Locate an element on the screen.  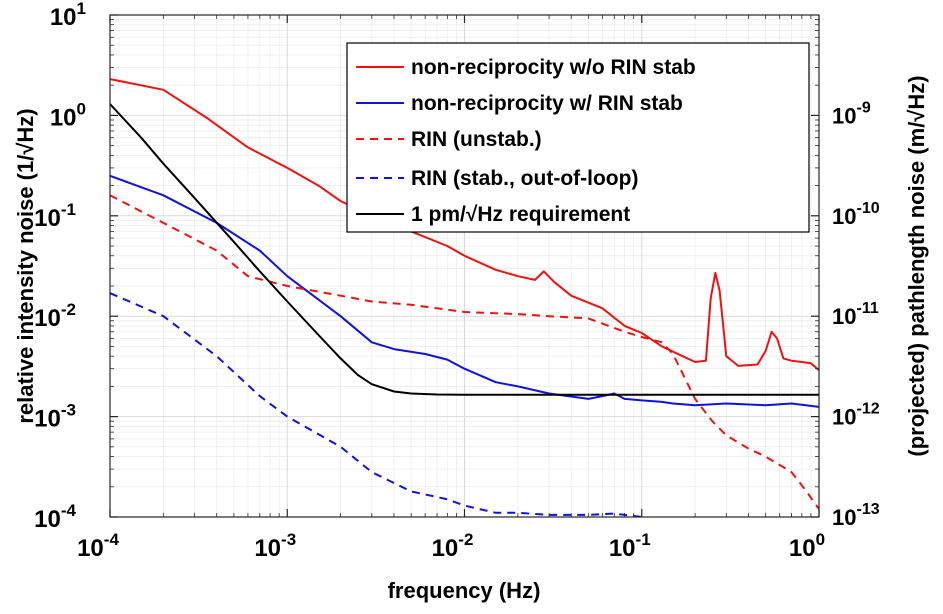
legend-label-1: non-reciprocity w/o RIN stab is located at coordinates (553, 67).